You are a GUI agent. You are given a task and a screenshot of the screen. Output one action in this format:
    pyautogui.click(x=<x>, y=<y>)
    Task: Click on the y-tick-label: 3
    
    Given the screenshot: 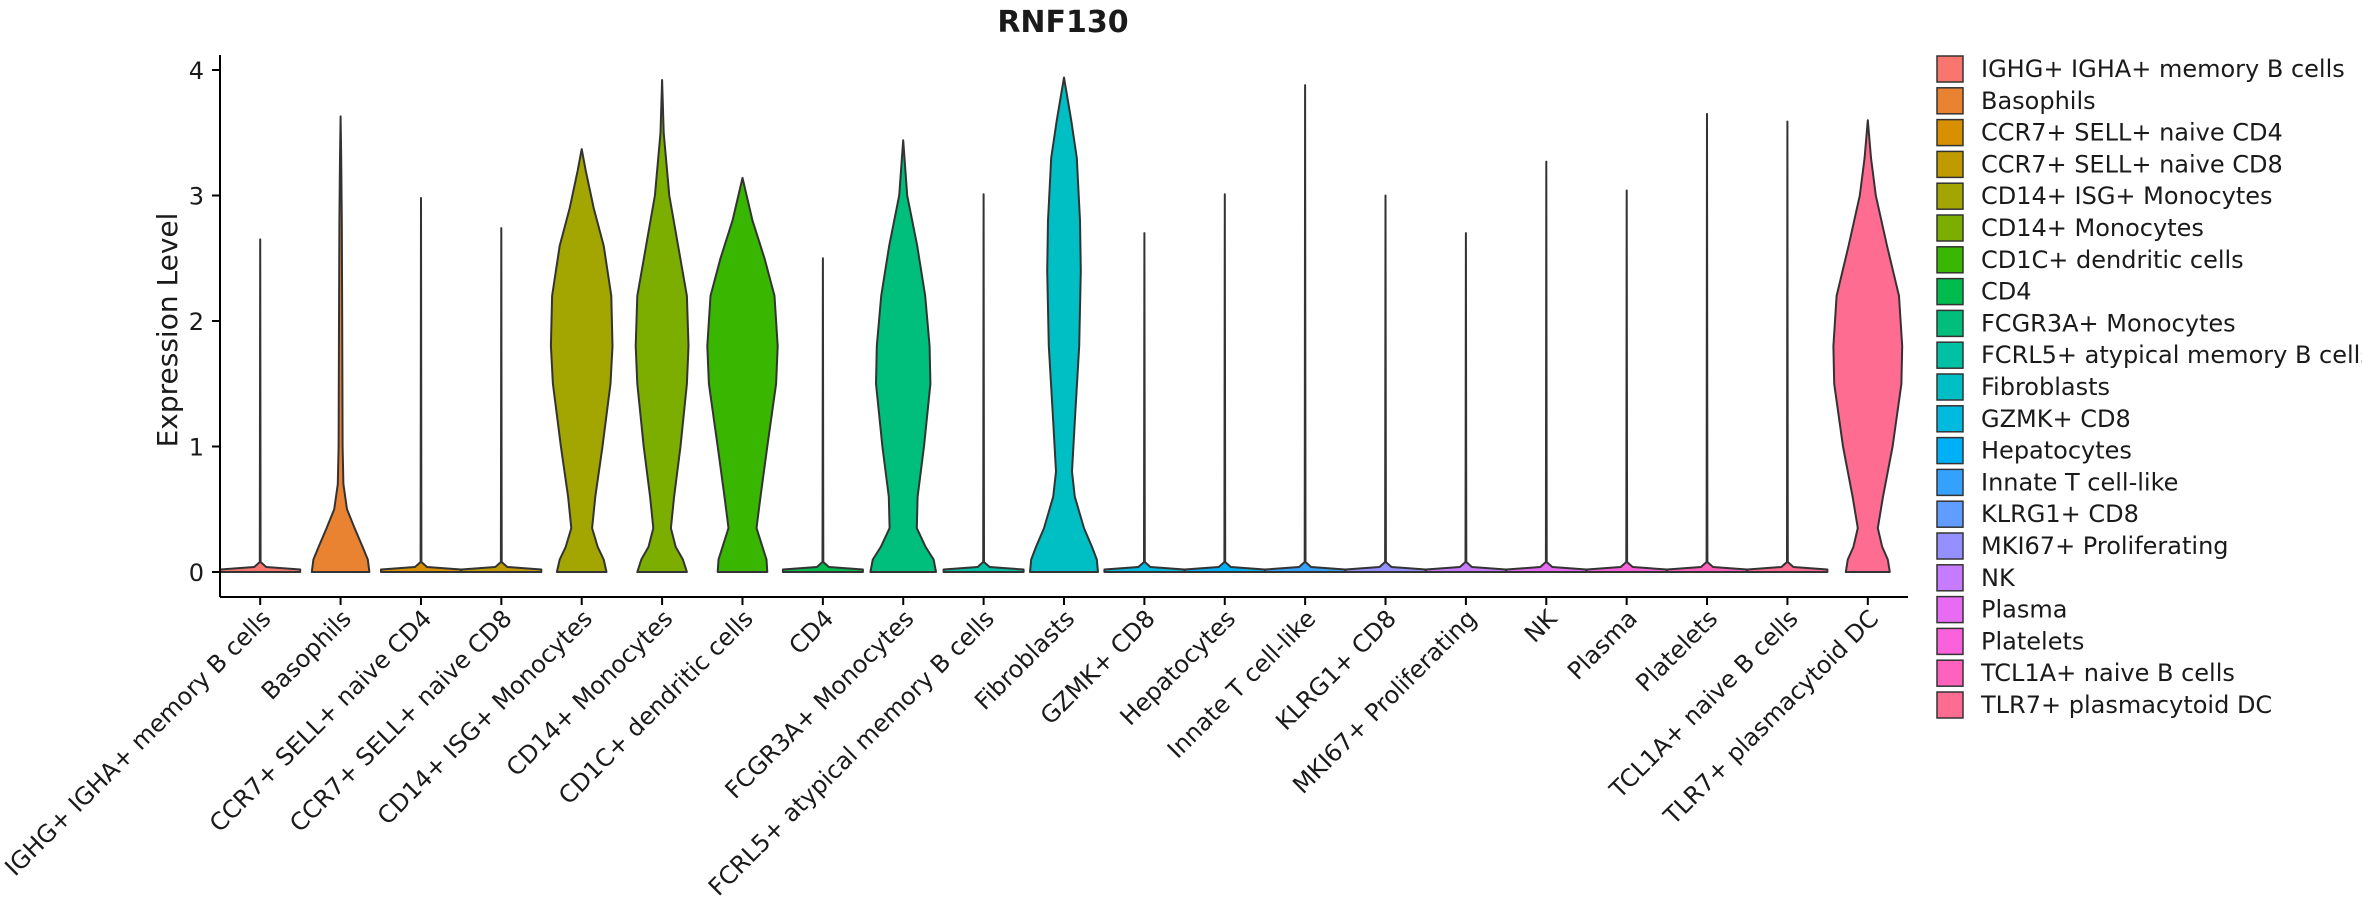 What is the action you would take?
    pyautogui.click(x=196, y=197)
    